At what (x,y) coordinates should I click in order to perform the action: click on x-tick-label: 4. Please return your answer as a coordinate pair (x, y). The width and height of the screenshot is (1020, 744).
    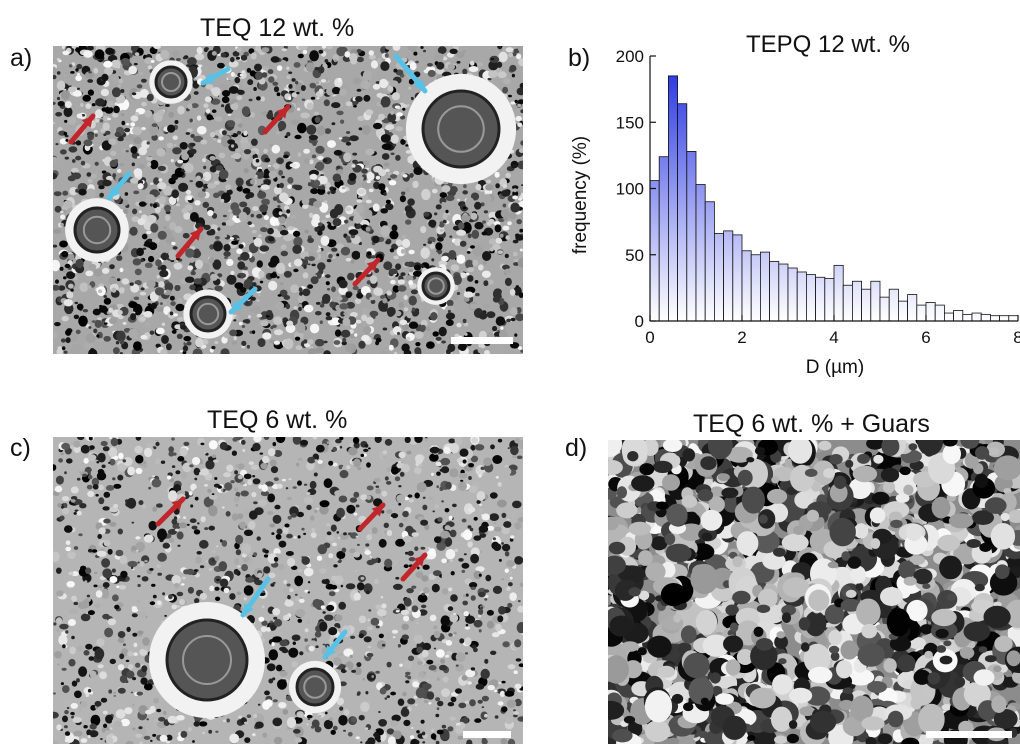
    Looking at the image, I should click on (833, 337).